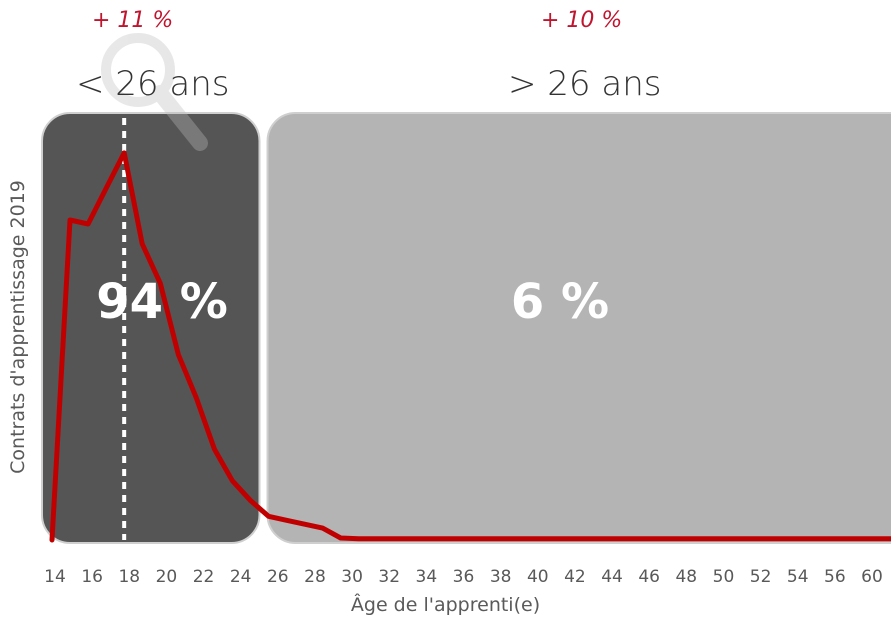 This screenshot has width=891, height=623. What do you see at coordinates (92, 577) in the screenshot?
I see `x-tick-label: 16` at bounding box center [92, 577].